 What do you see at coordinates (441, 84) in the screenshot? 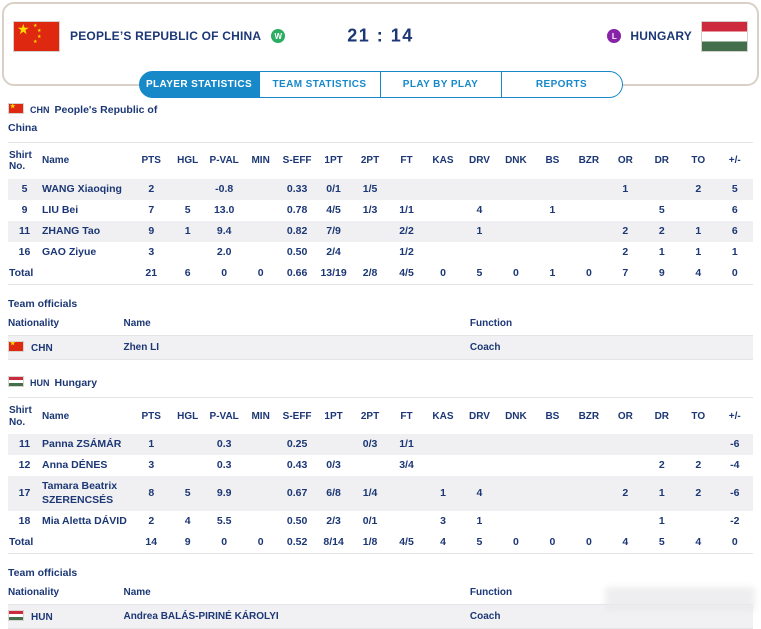
I see `tab-play-by-play: PLAY BY PLAY` at bounding box center [441, 84].